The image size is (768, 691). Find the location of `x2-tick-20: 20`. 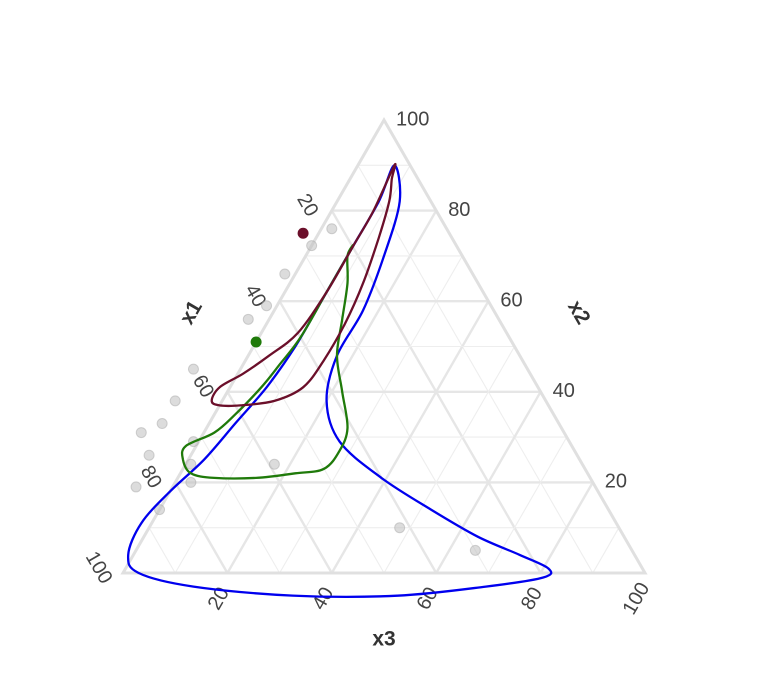

x2-tick-20: 20 is located at coordinates (616, 482).